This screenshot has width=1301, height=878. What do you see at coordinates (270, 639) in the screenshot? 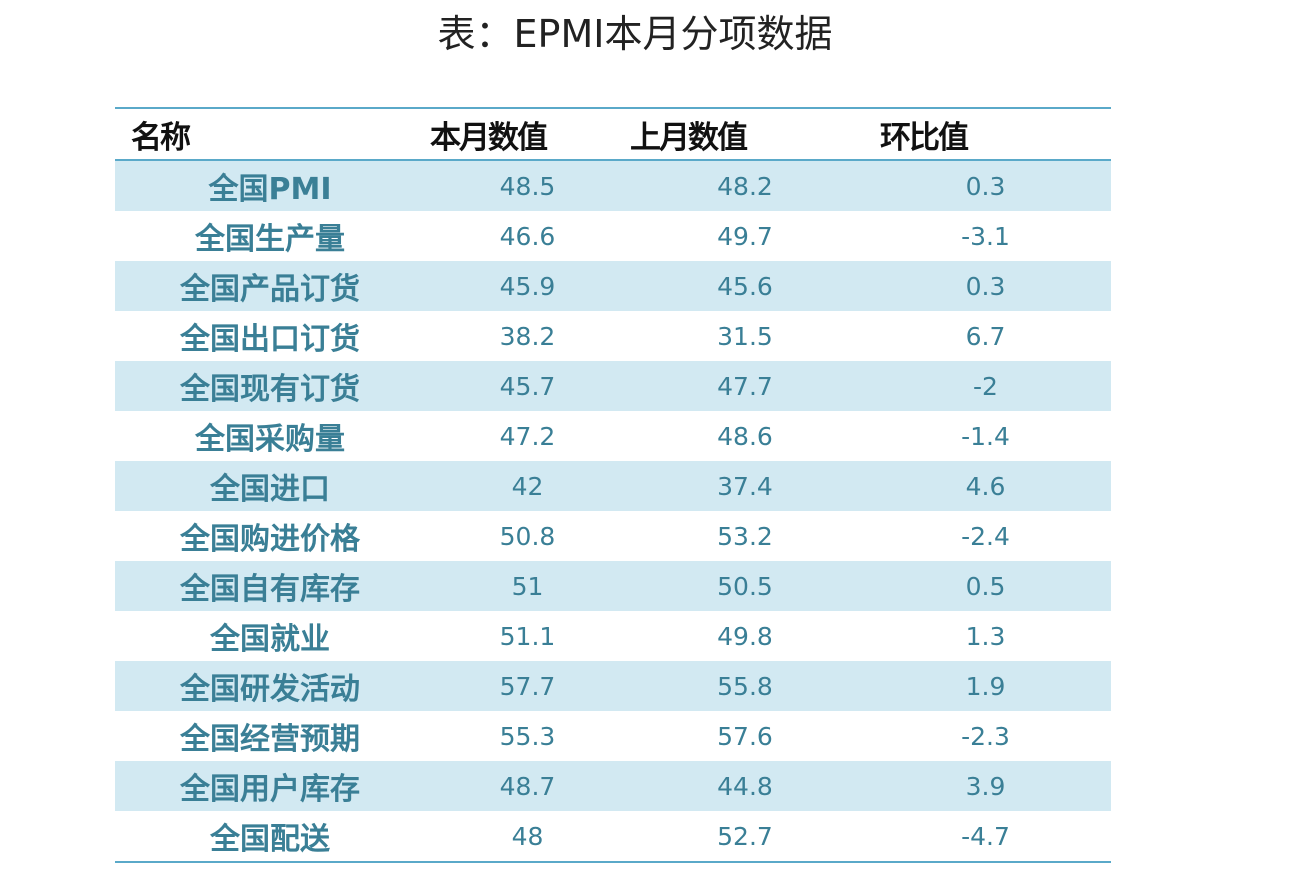
I see `cell-name: 全国就业` at bounding box center [270, 639].